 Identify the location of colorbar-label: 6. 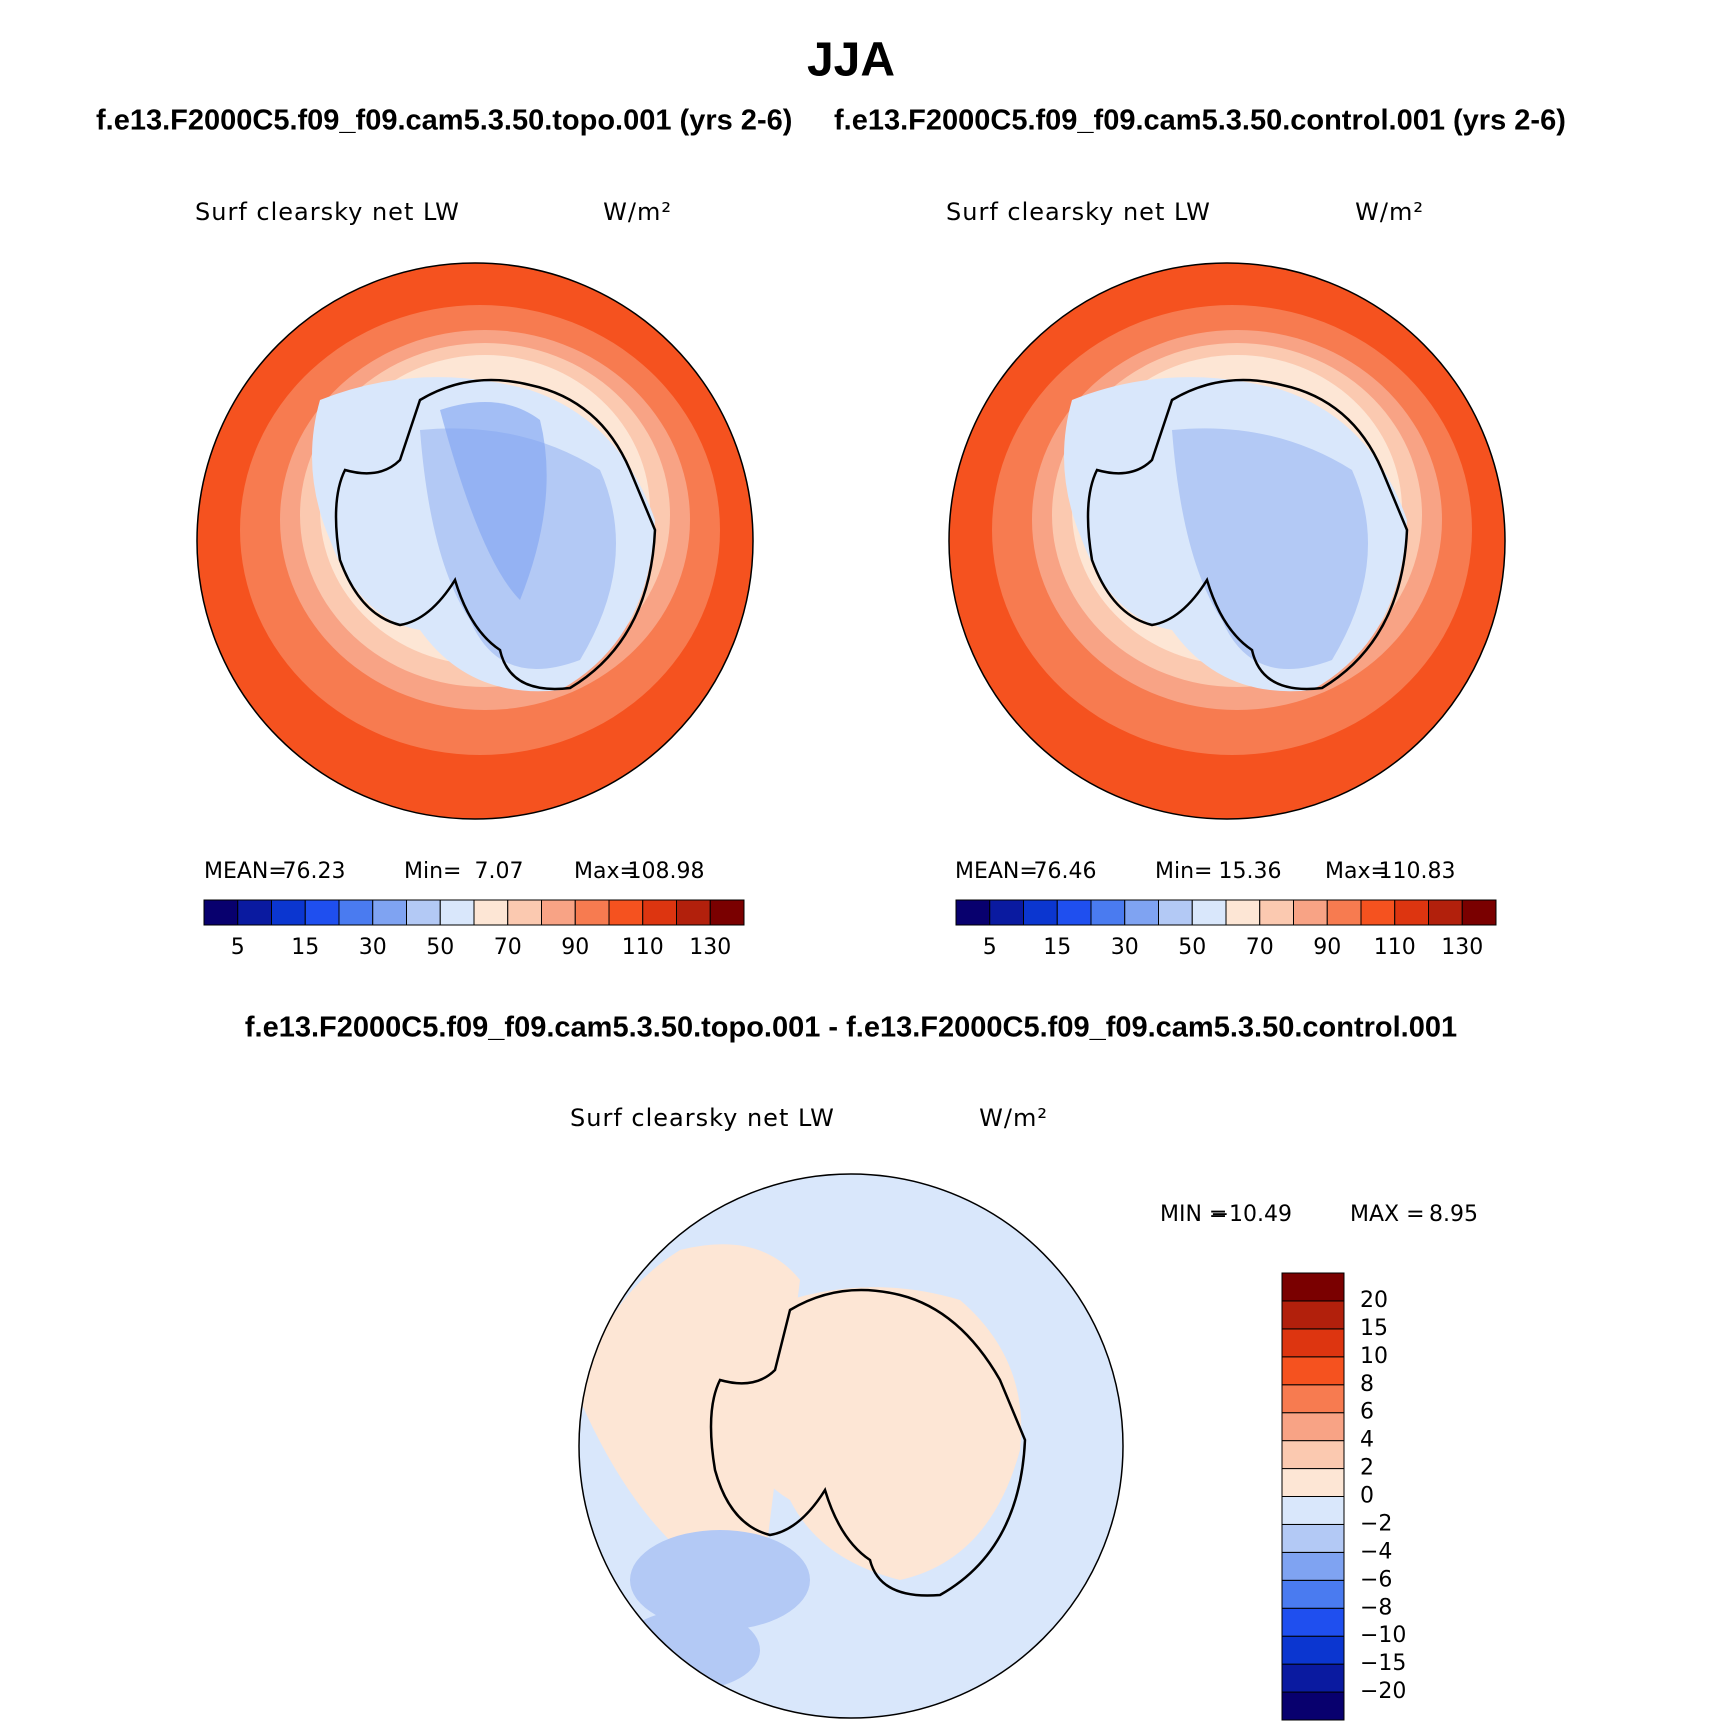
(1367, 1412).